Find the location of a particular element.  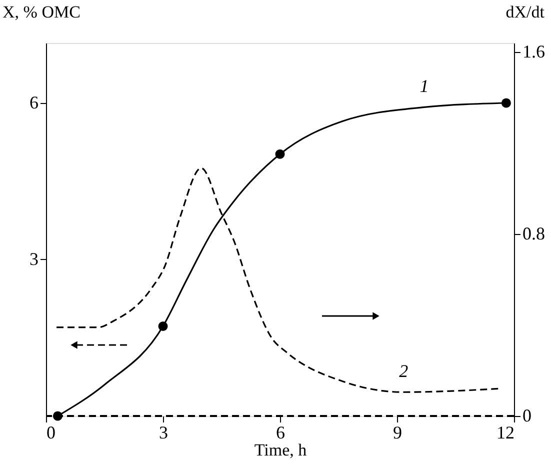

x-tick-label: 6 is located at coordinates (280, 432).